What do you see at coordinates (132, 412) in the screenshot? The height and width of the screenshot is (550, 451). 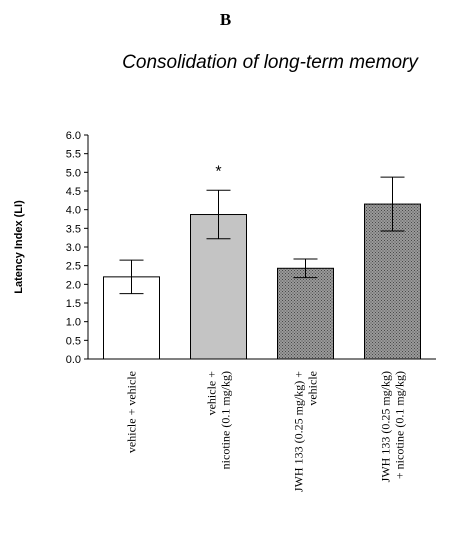 I see `x-tick-label: vehicle + vehicle` at bounding box center [132, 412].